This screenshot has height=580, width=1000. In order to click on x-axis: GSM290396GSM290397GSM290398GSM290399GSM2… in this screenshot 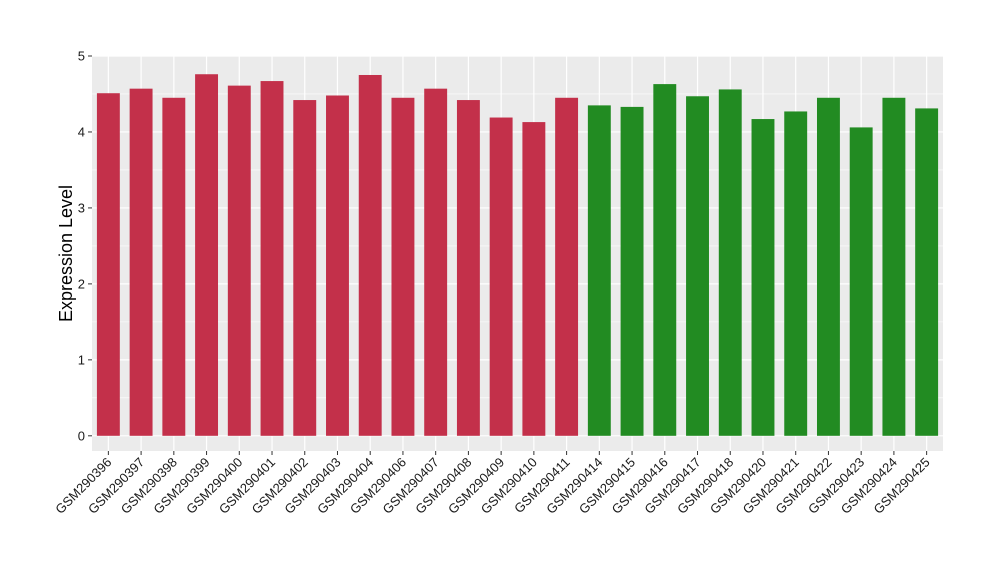, I will do `click(492, 484)`.